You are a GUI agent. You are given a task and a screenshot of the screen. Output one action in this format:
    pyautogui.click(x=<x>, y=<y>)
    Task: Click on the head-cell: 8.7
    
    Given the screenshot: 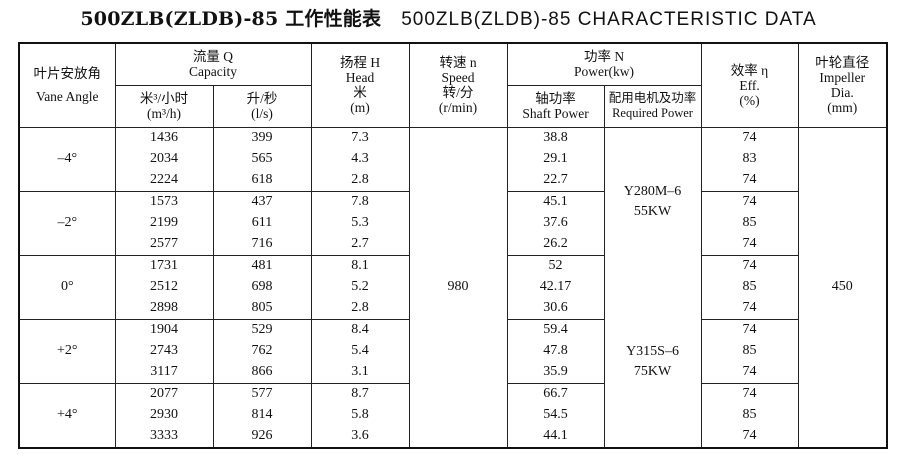 What is the action you would take?
    pyautogui.click(x=360, y=393)
    